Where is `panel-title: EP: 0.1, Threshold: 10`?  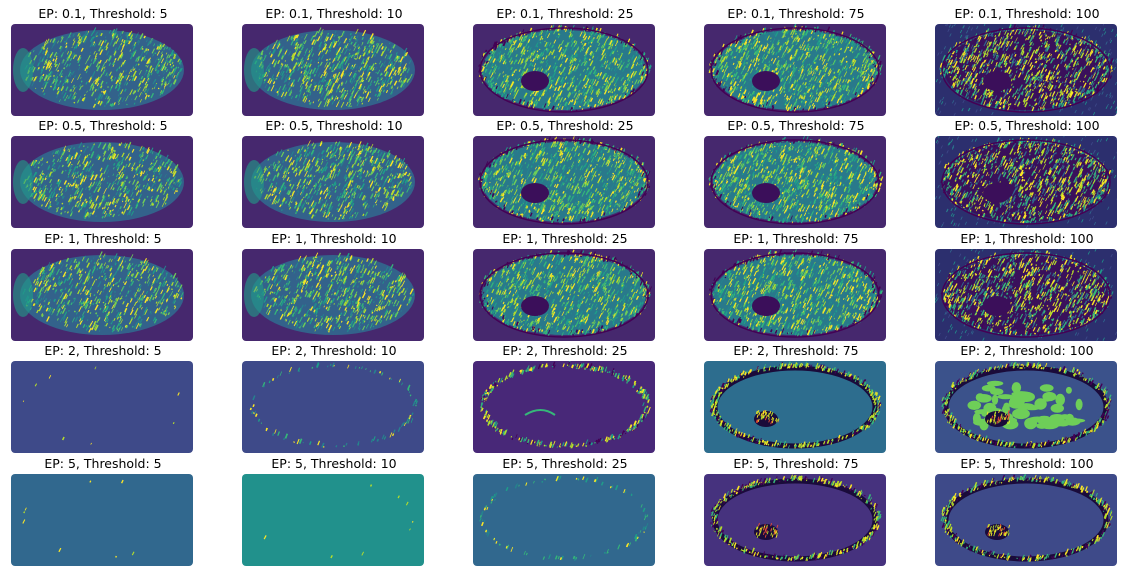 panel-title: EP: 0.1, Threshold: 10 is located at coordinates (334, 13).